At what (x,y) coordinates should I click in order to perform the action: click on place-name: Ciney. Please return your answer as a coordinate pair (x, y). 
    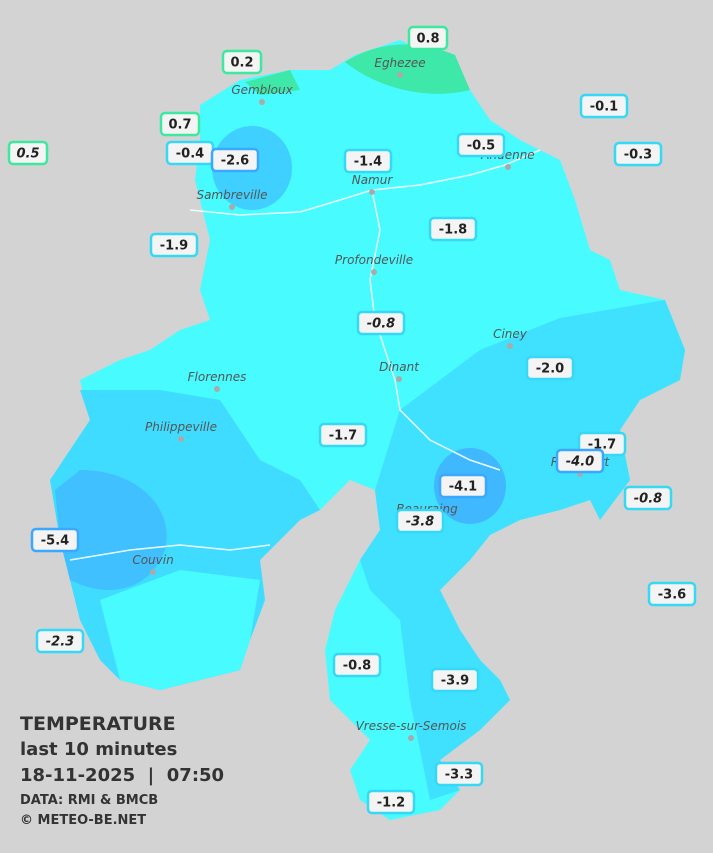
    Looking at the image, I should click on (510, 334).